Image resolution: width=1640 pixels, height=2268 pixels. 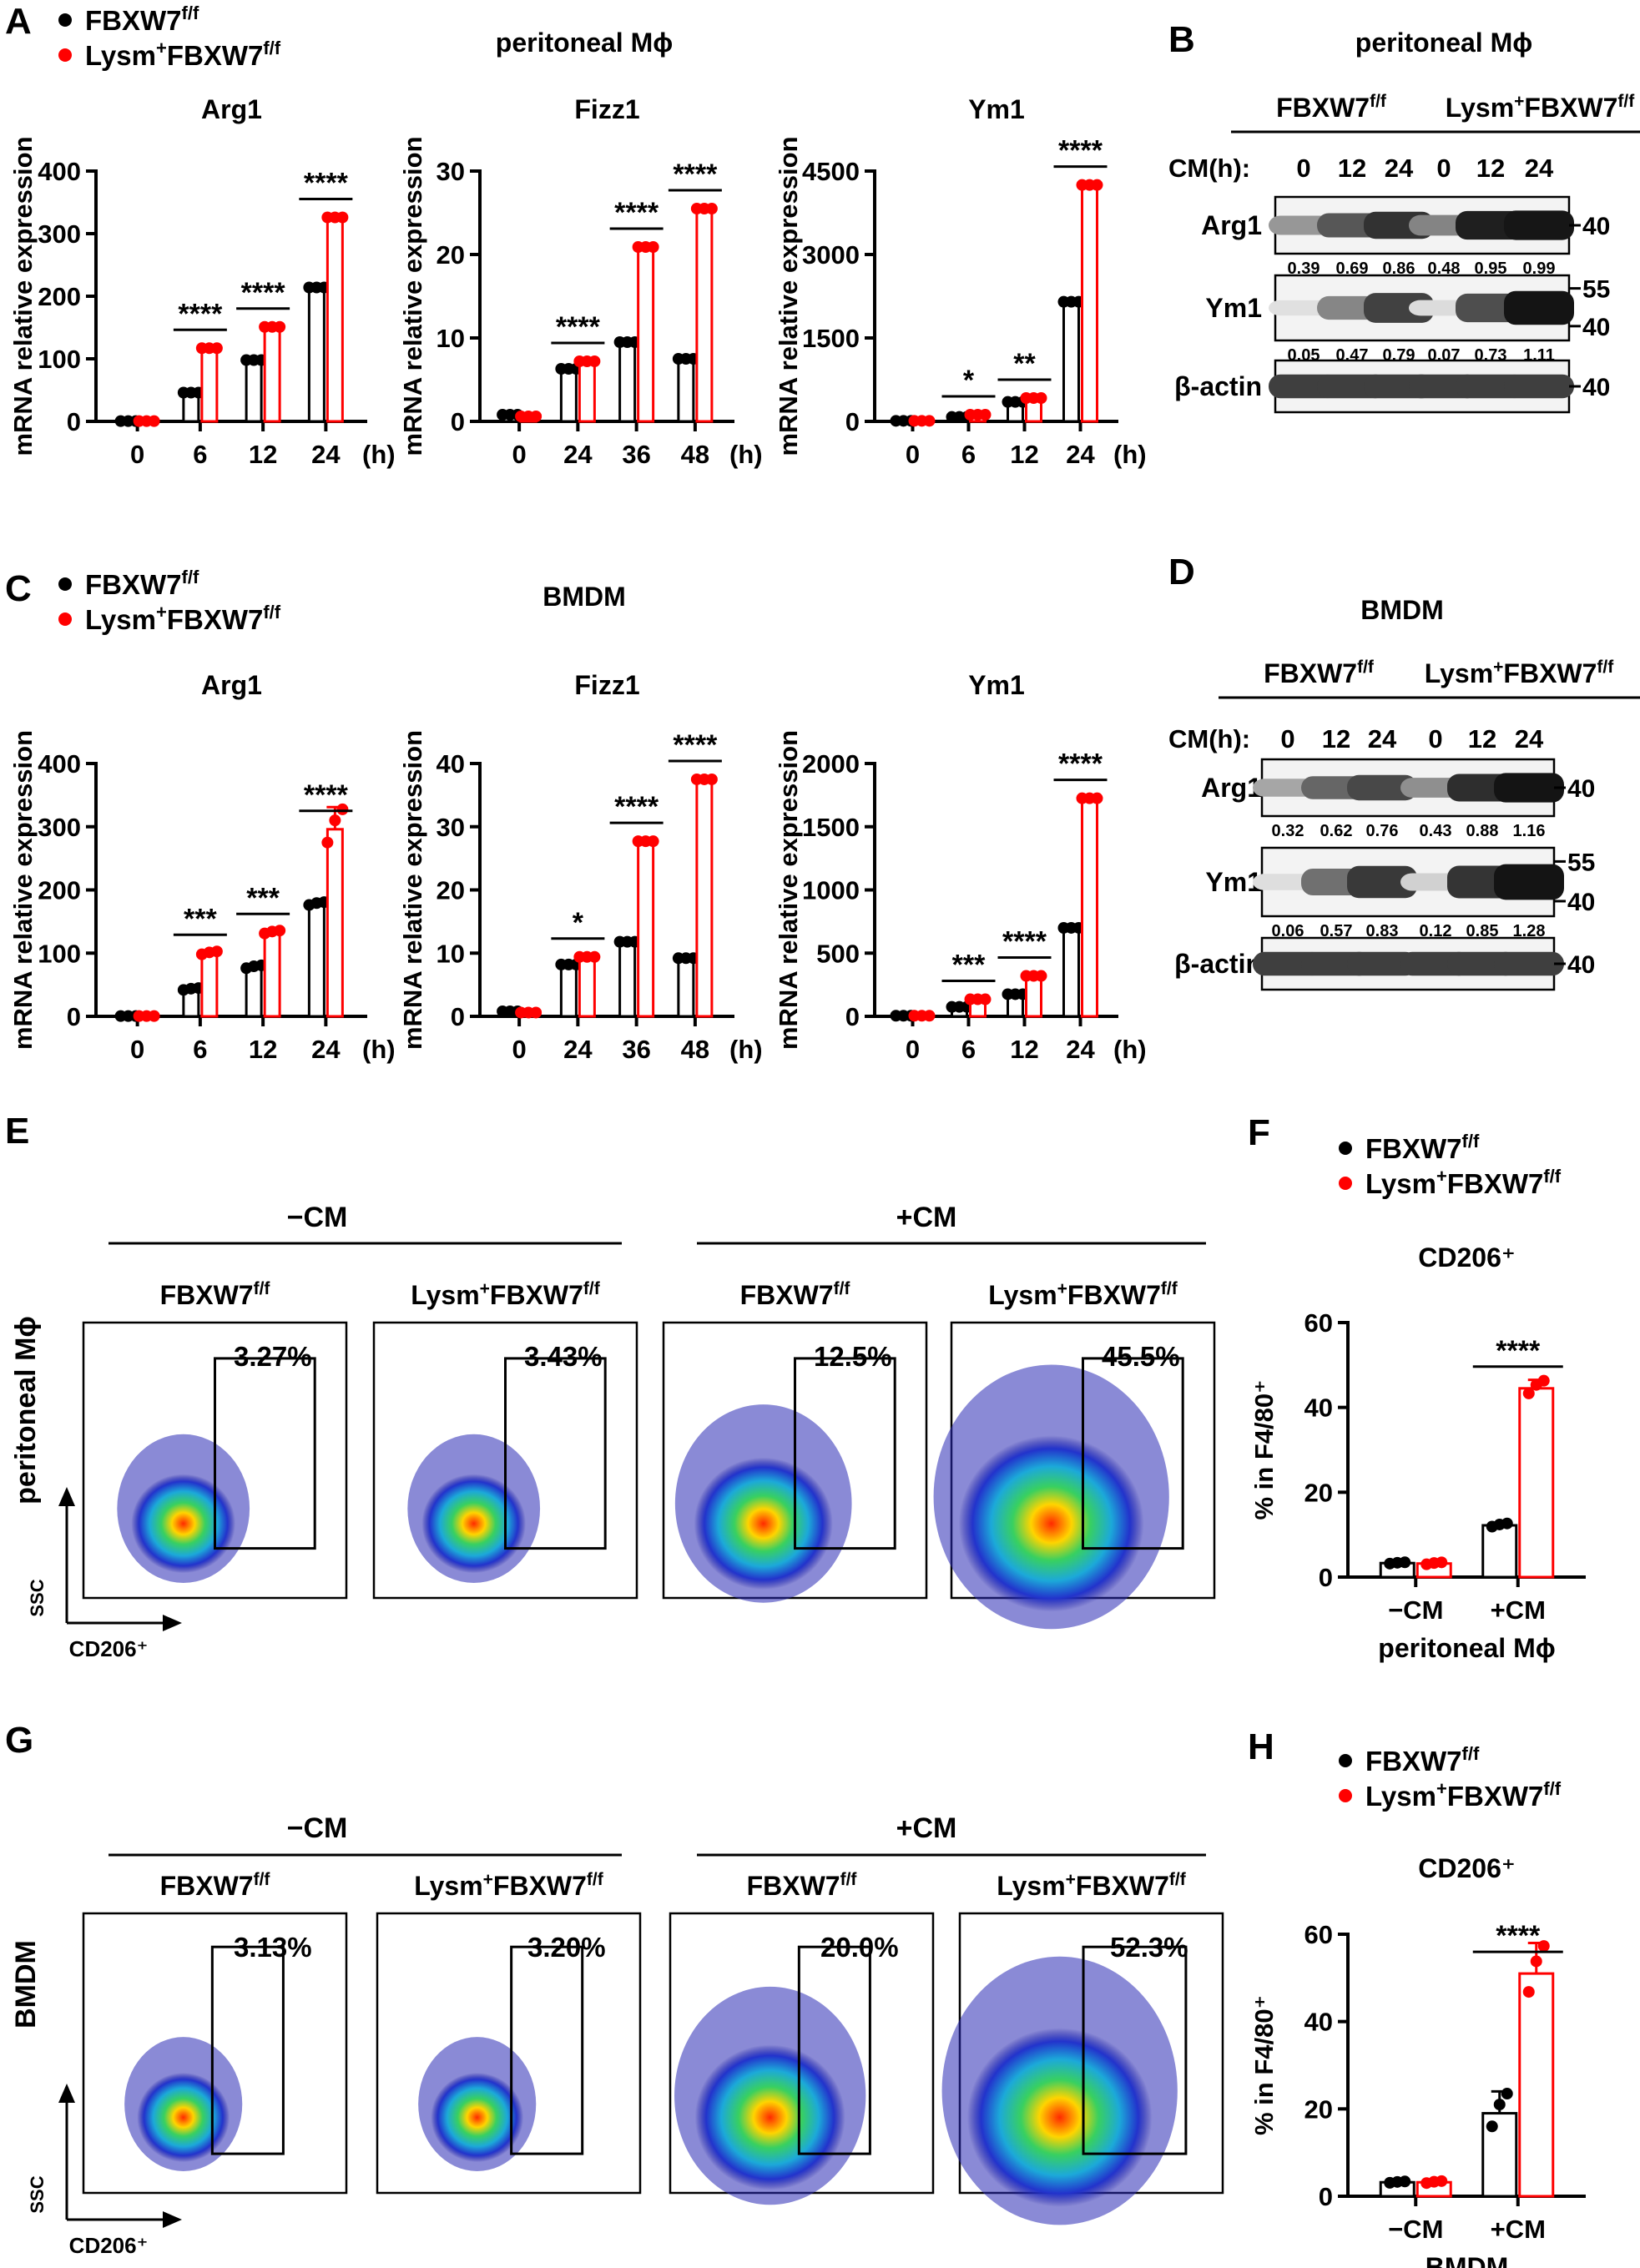 What do you see at coordinates (1467, 1648) in the screenshot?
I see `x-axis-label: peritoneal Mϕ` at bounding box center [1467, 1648].